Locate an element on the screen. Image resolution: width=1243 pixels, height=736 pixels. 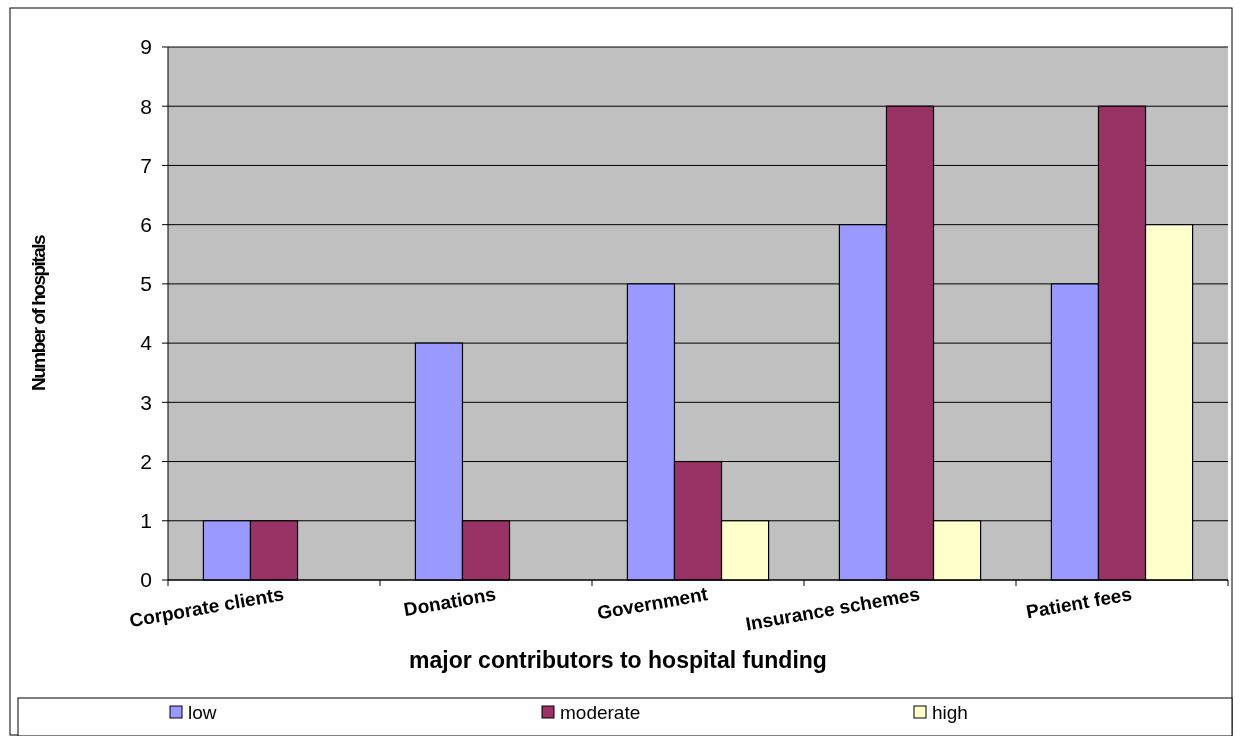
x-tick-label: Government is located at coordinates (652, 603).